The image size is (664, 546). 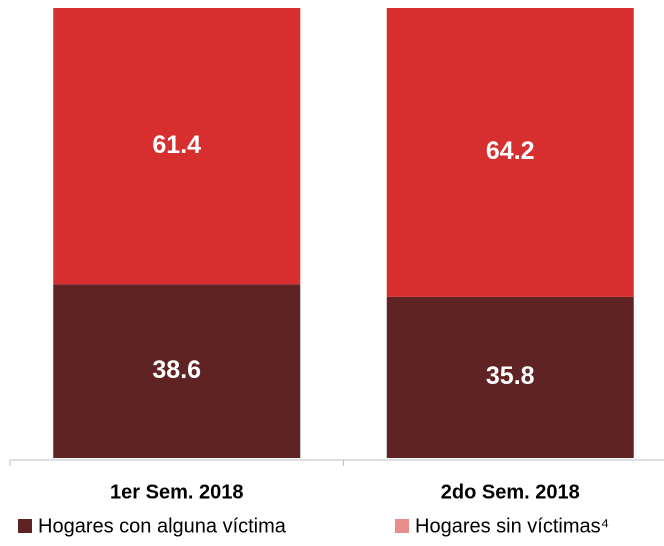 What do you see at coordinates (510, 492) in the screenshot?
I see `x-tick-label: 2do Sem. 2018` at bounding box center [510, 492].